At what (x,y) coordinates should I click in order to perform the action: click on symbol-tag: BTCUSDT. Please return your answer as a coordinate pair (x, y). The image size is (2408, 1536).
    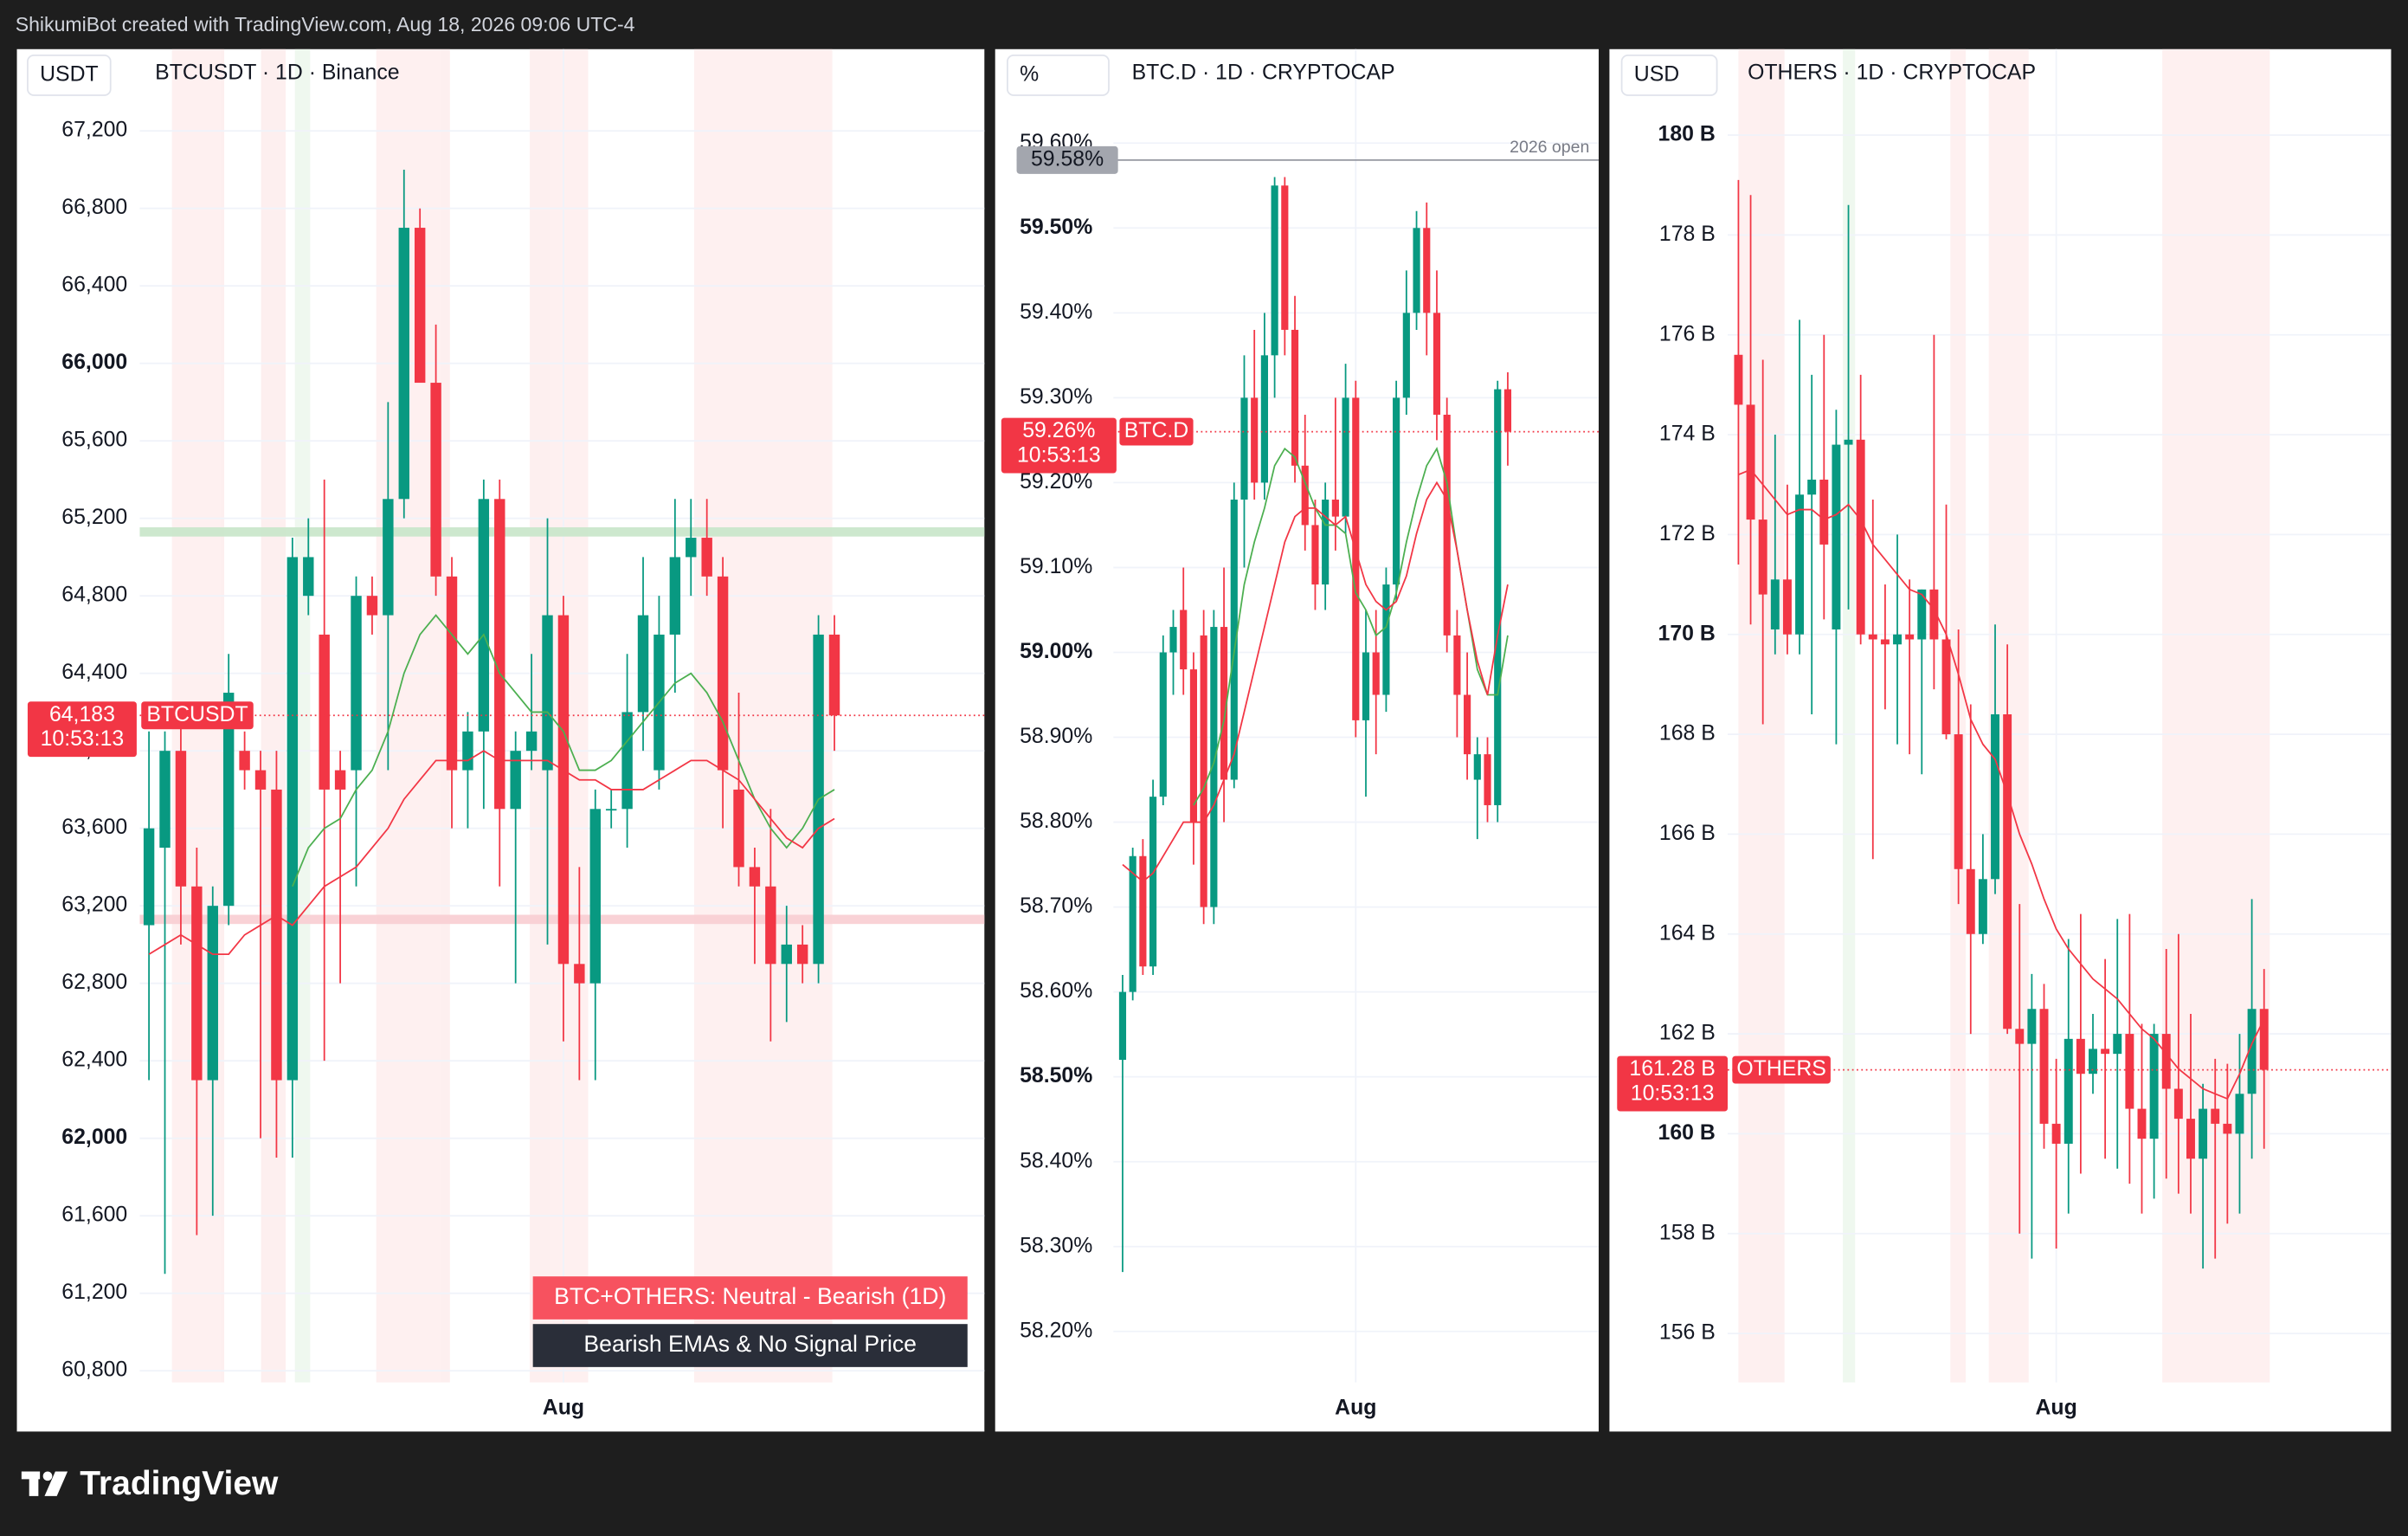
    Looking at the image, I should click on (197, 714).